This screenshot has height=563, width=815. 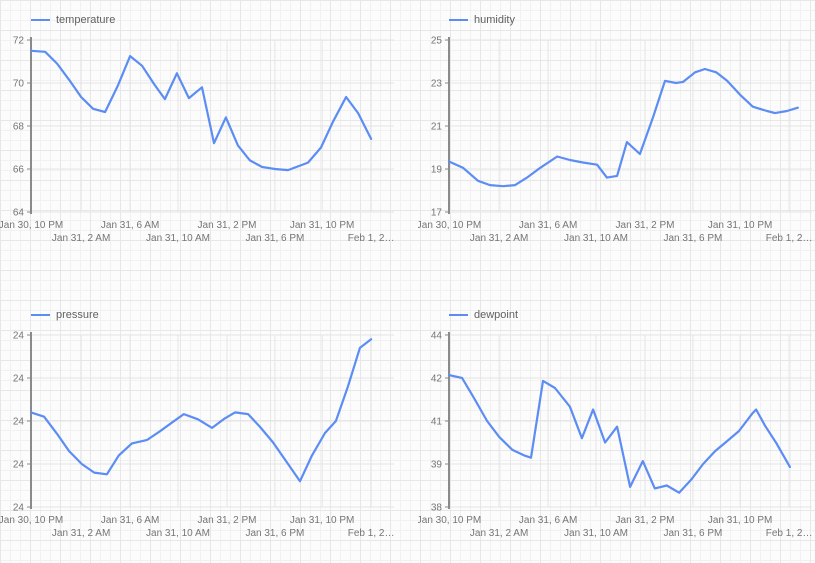 What do you see at coordinates (19, 170) in the screenshot?
I see `y-tick-label: 66` at bounding box center [19, 170].